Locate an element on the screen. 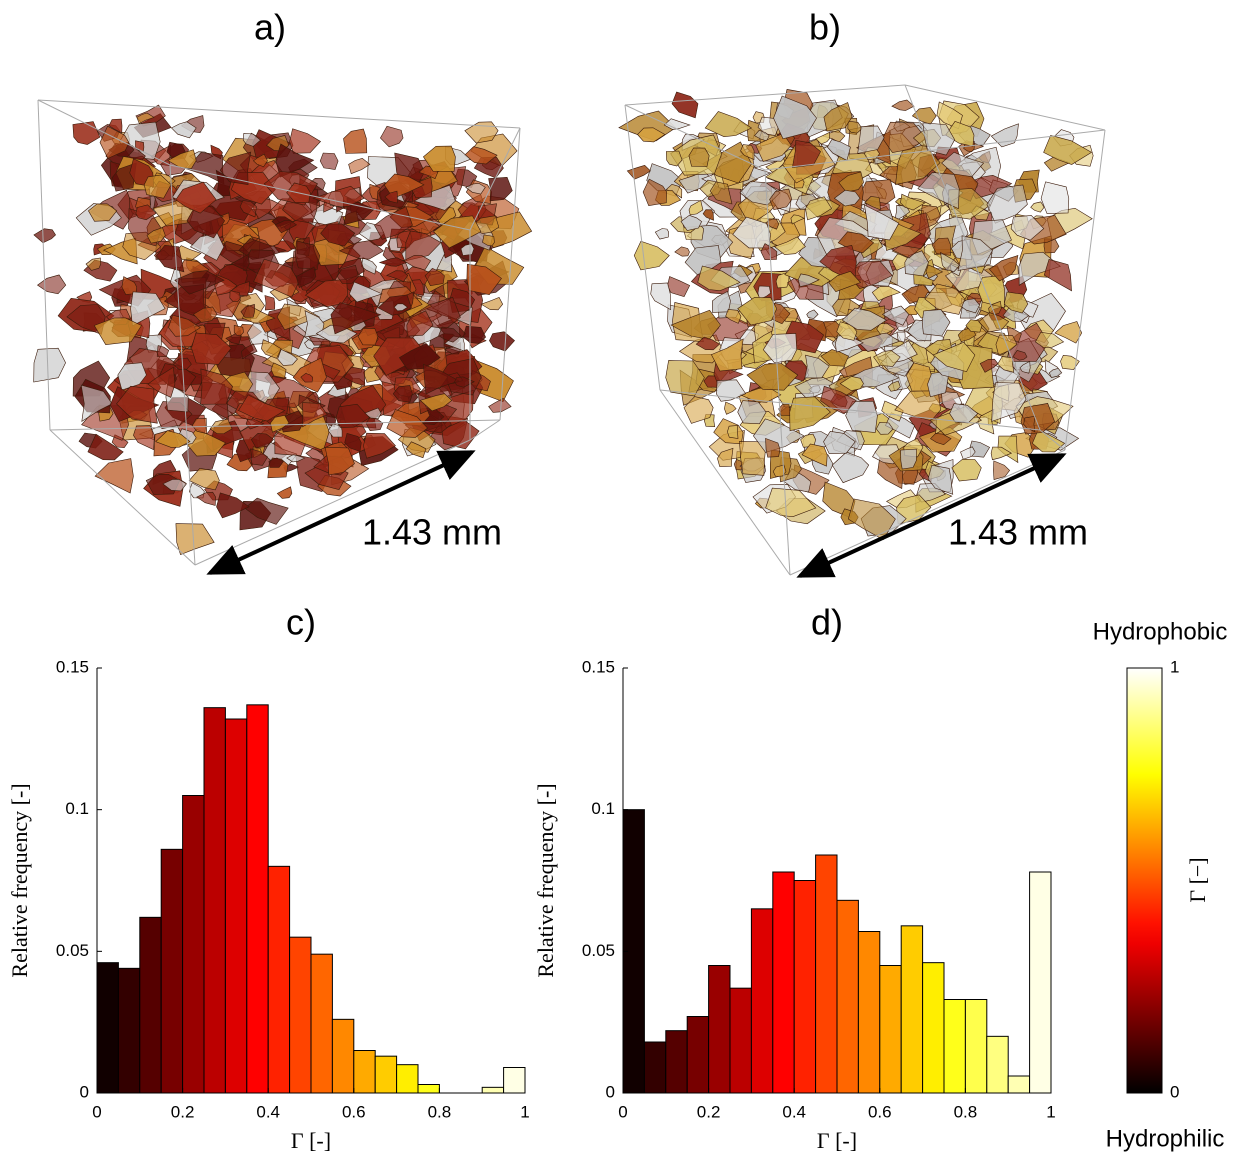 The image size is (1251, 1162). chart-title: d) is located at coordinates (827, 622).